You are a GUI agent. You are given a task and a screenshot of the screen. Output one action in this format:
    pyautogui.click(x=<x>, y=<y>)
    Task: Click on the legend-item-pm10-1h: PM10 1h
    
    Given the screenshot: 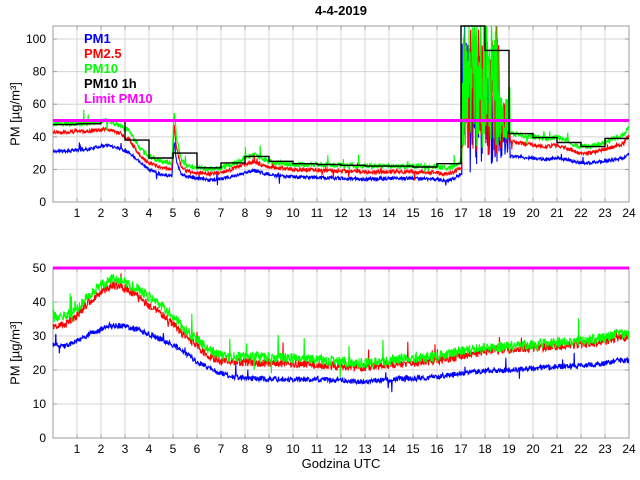 What is the action you would take?
    pyautogui.click(x=110, y=83)
    